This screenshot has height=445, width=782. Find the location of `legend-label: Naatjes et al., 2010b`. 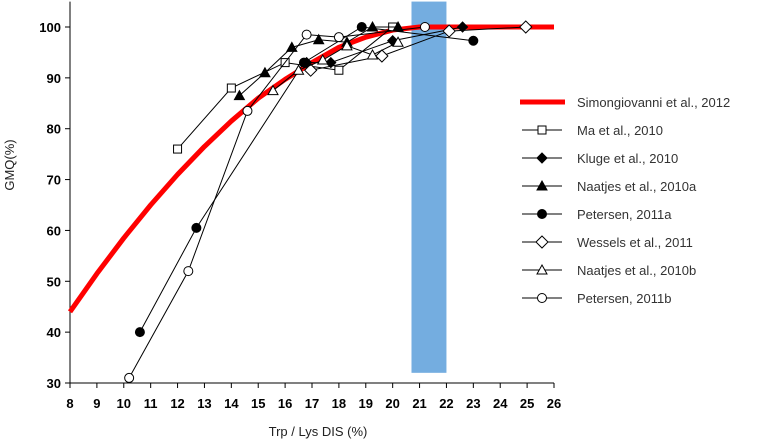

legend-label: Naatjes et al., 2010b is located at coordinates (636, 270).